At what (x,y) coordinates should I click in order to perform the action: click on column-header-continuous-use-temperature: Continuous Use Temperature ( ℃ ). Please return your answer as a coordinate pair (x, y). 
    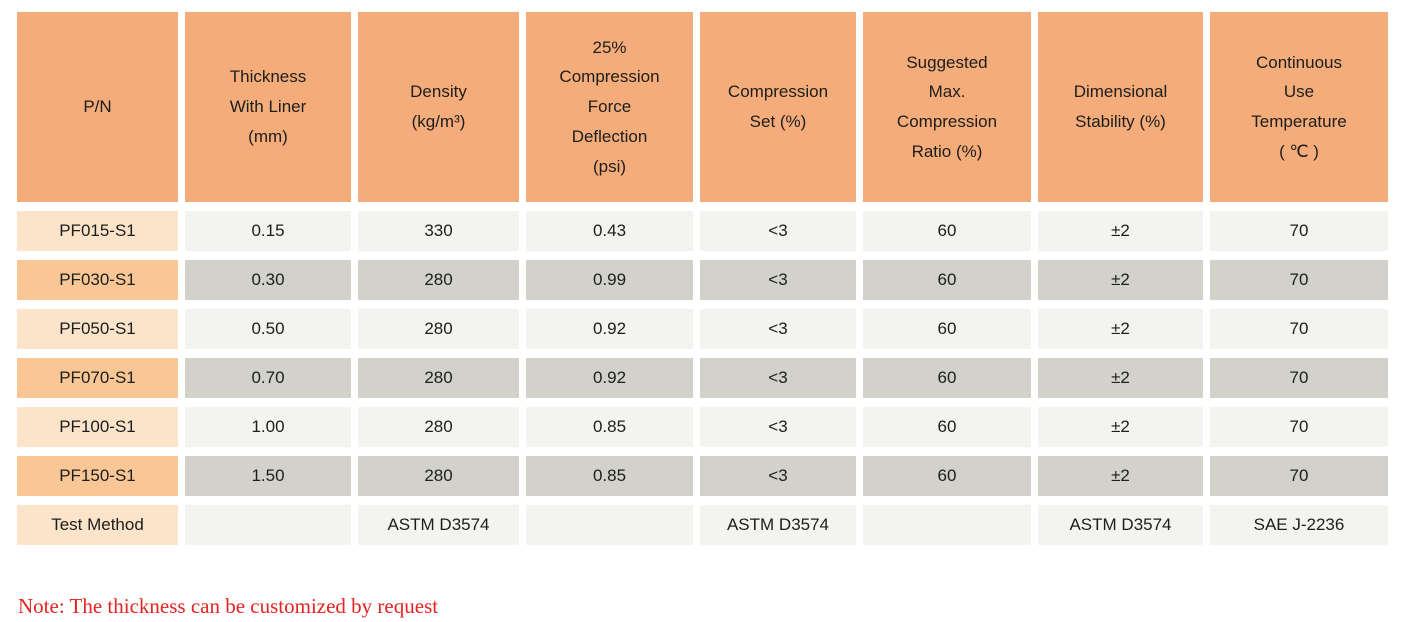
    Looking at the image, I should click on (1299, 107).